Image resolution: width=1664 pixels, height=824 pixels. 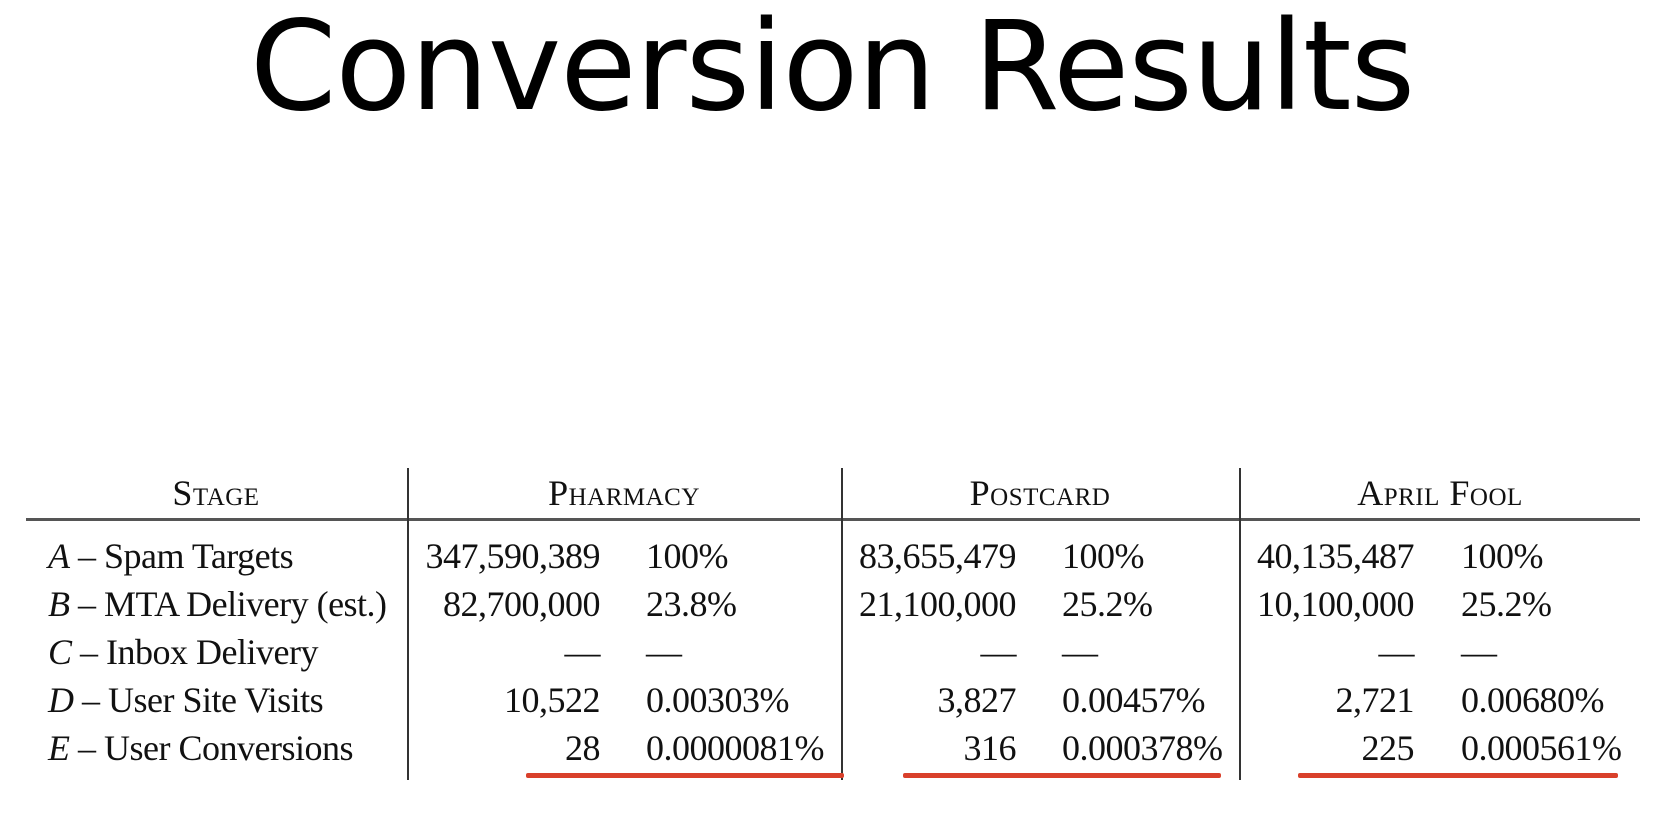 What do you see at coordinates (1533, 700) in the screenshot?
I see `april-fool-percent: 0.00680%` at bounding box center [1533, 700].